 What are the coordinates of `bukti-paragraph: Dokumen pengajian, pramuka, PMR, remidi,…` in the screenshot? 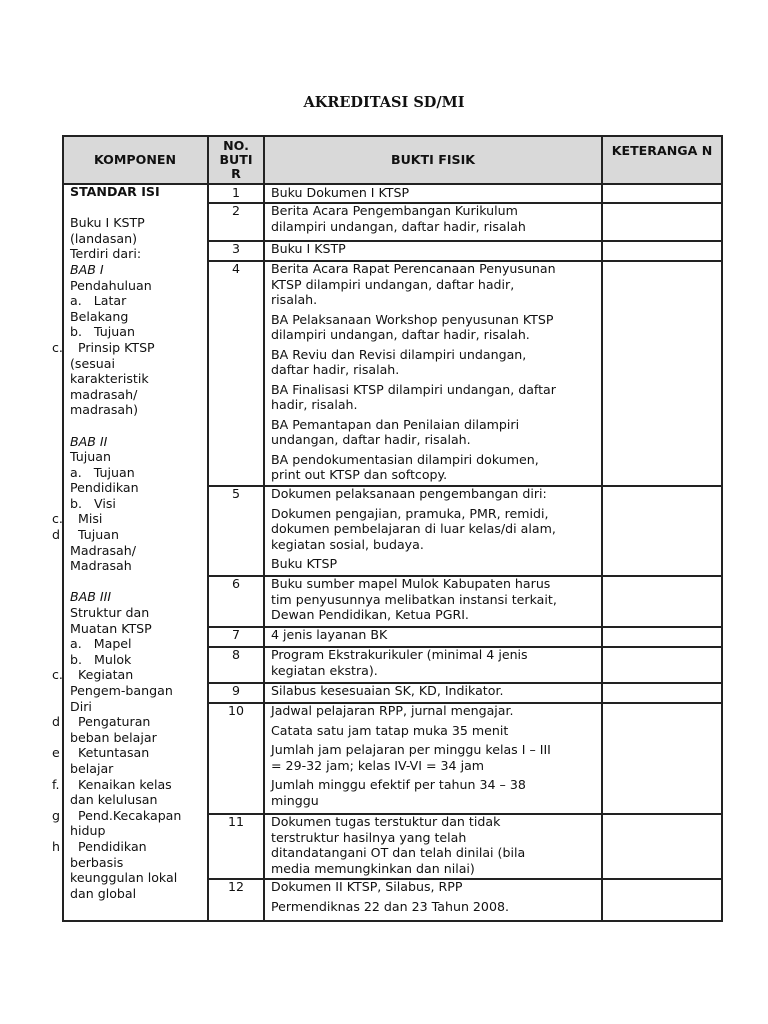 It's located at (436, 529).